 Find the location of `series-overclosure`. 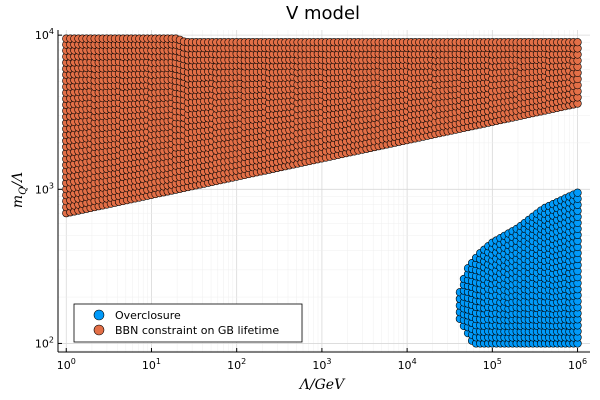

series-overclosure is located at coordinates (518, 268).